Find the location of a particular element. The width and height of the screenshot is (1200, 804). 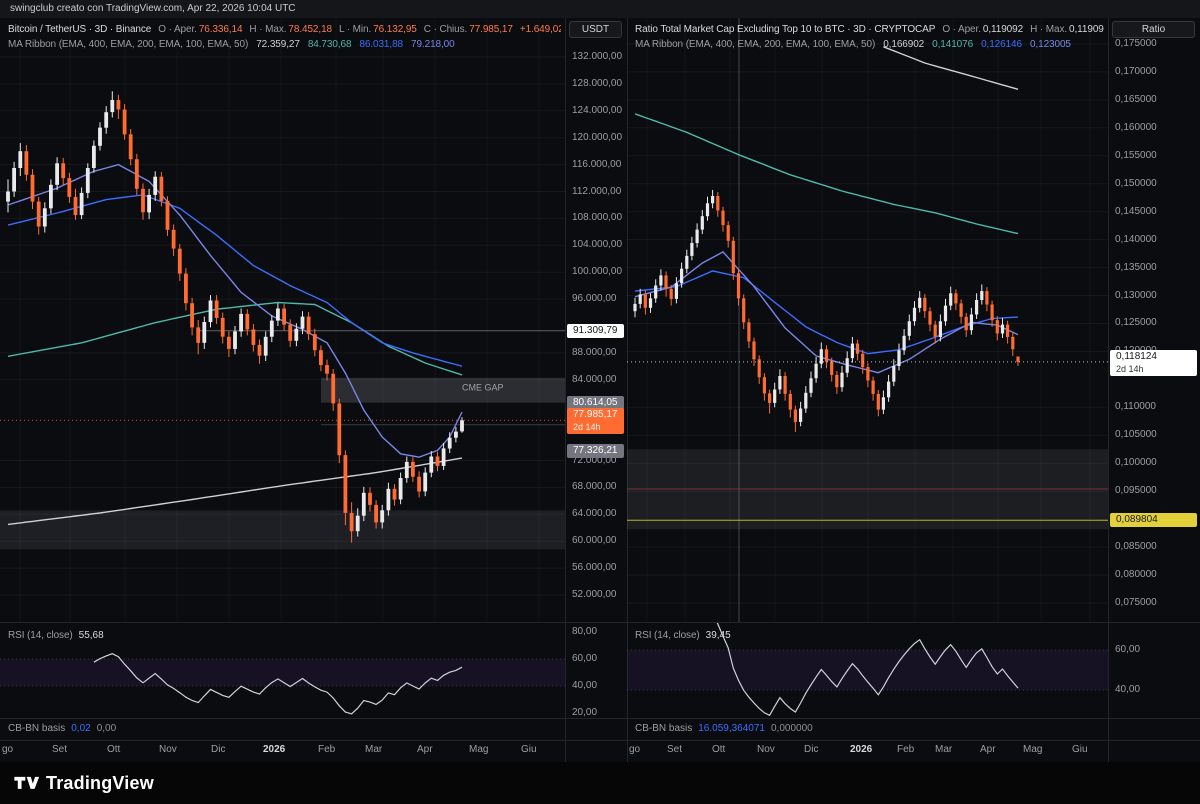

ma-value: 0,126146 is located at coordinates (1001, 44).